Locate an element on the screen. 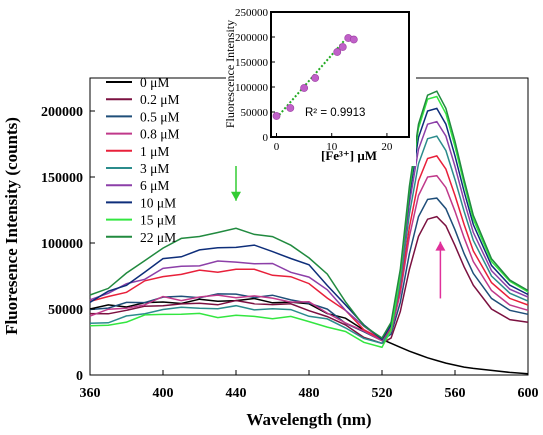  x-tick-label: 480 is located at coordinates (309, 393).